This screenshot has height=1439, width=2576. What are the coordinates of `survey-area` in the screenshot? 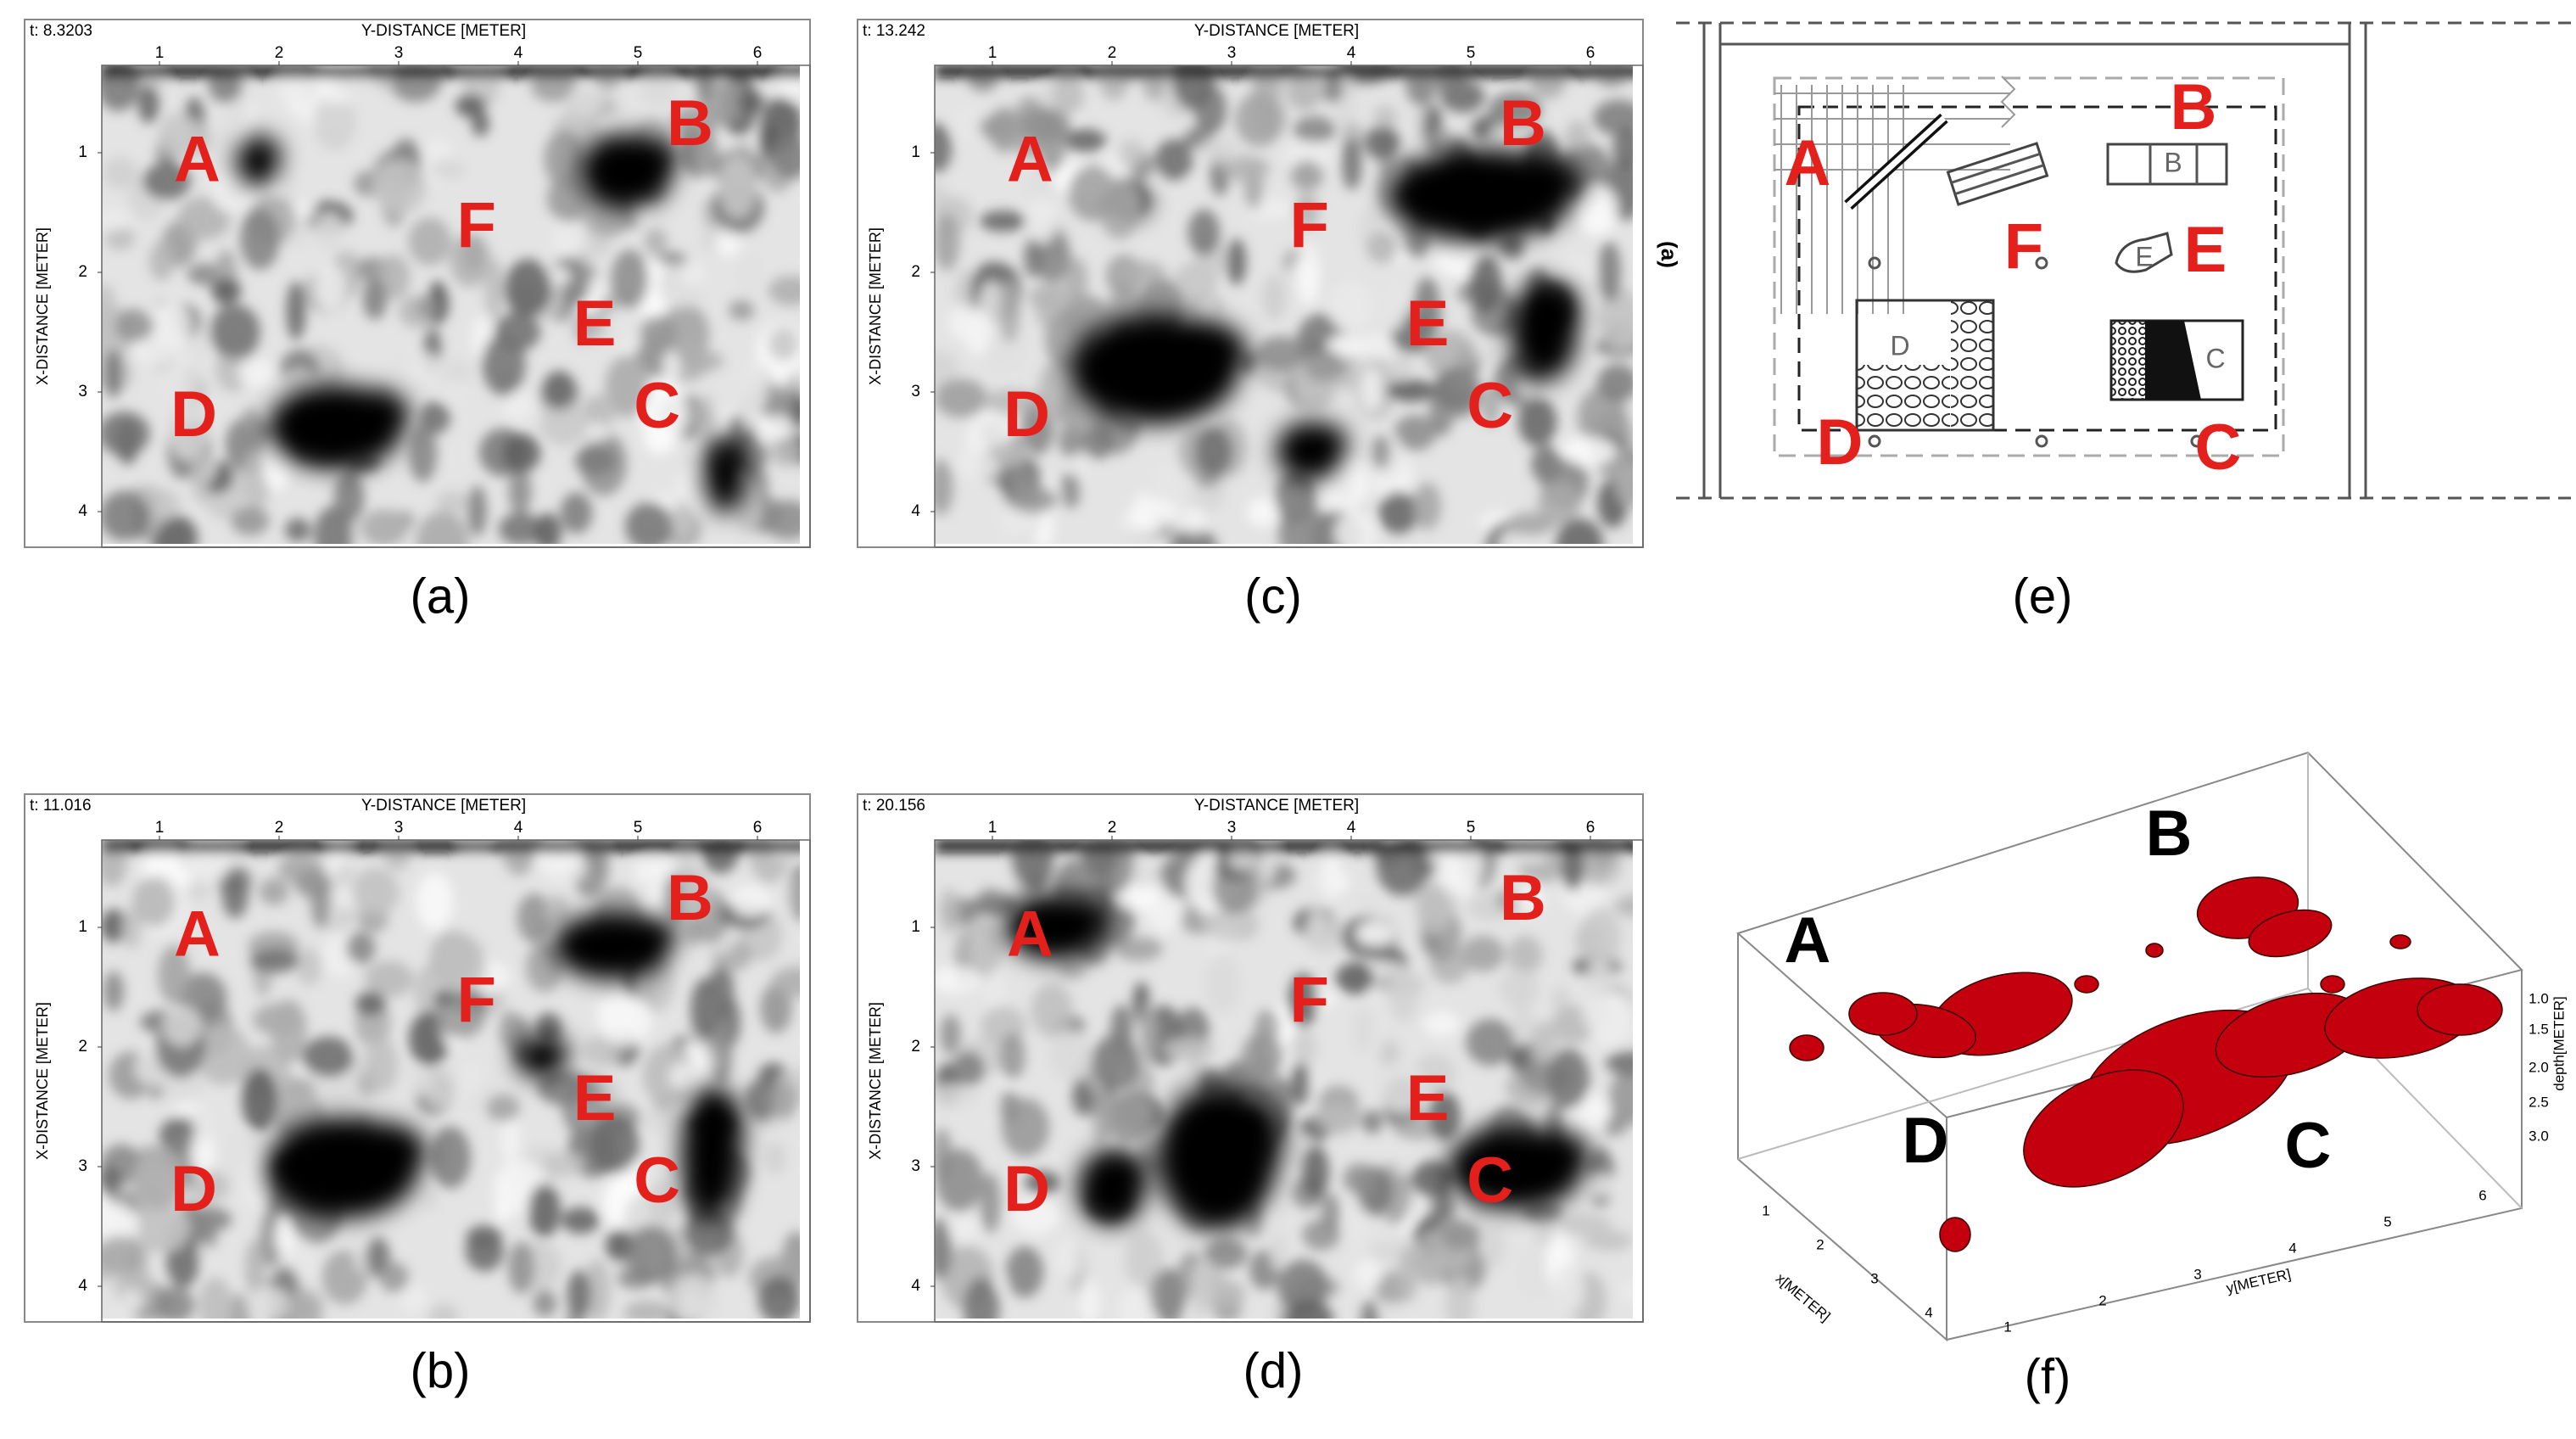 It's located at (2037, 269).